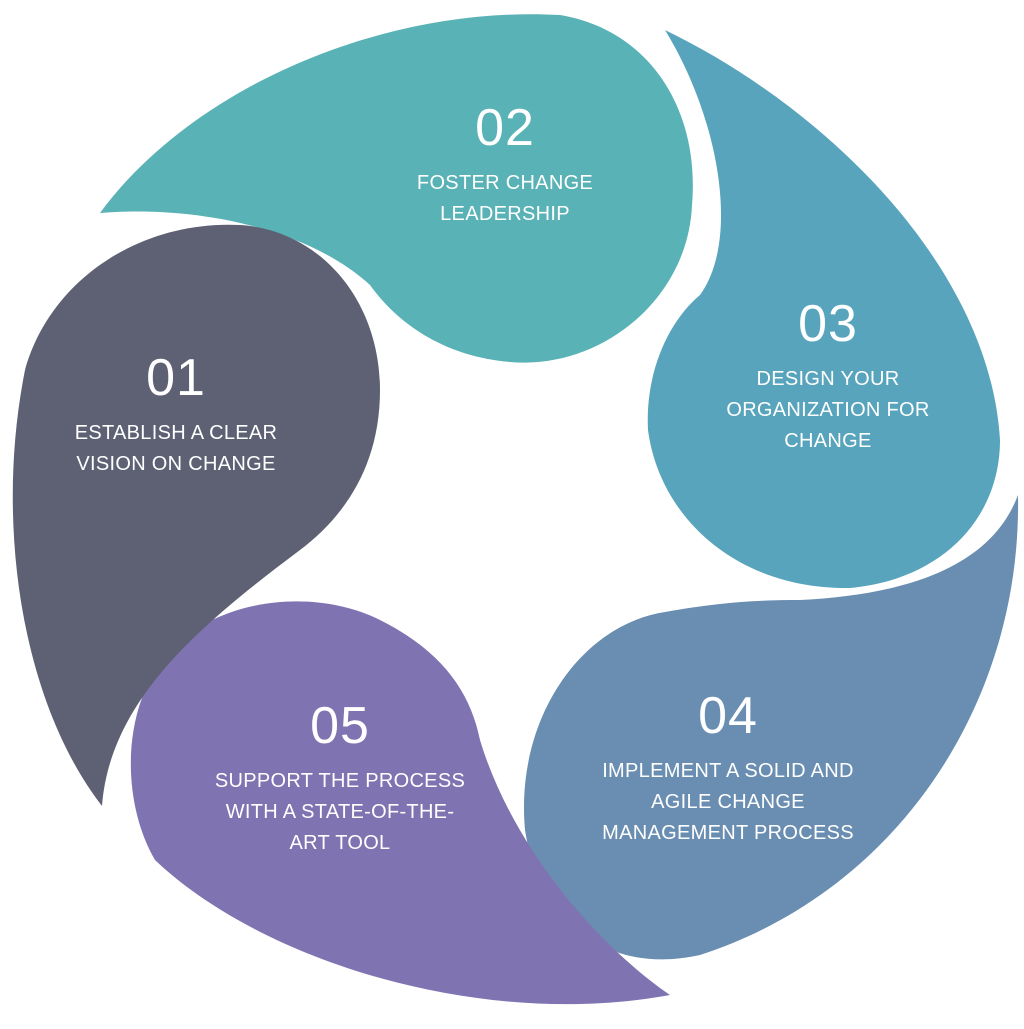 Image resolution: width=1024 pixels, height=1029 pixels. What do you see at coordinates (505, 199) in the screenshot?
I see `step-02-text: FOSTER CHANGE LEADERSHIP` at bounding box center [505, 199].